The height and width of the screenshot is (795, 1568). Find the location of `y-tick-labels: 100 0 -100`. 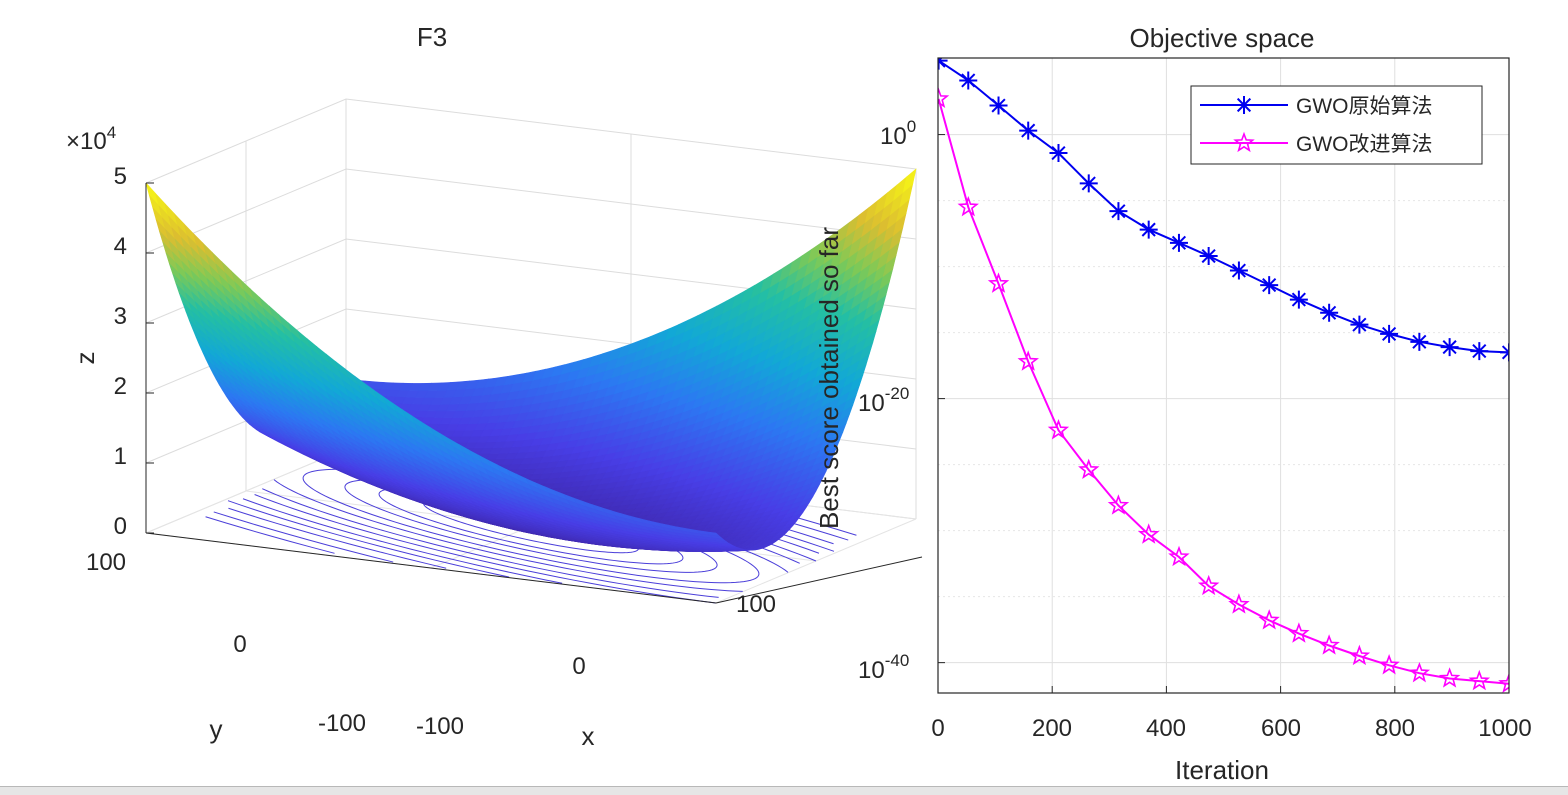

y-tick-labels: 100 0 -100 is located at coordinates (226, 643).